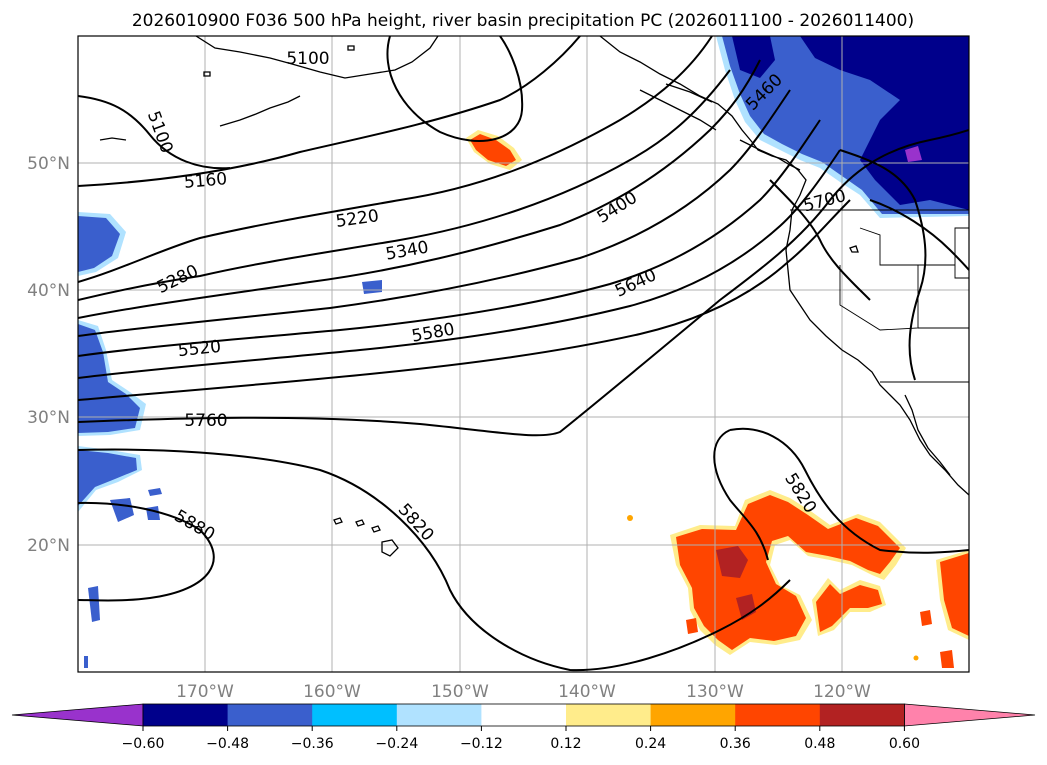 Image resolution: width=1047 pixels, height=765 pixels. Describe the element at coordinates (396, 744) in the screenshot. I see `colorbar-tick-label: −0.24` at that location.